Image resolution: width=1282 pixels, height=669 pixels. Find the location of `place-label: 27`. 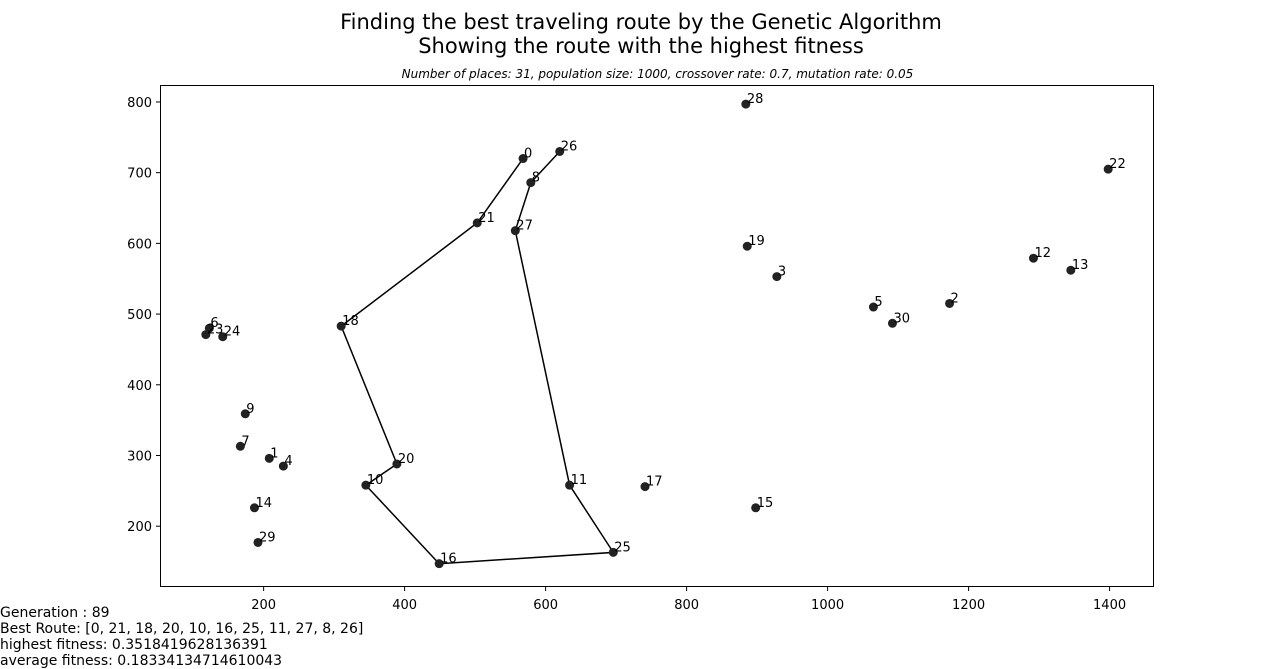

place-label: 27 is located at coordinates (524, 226).